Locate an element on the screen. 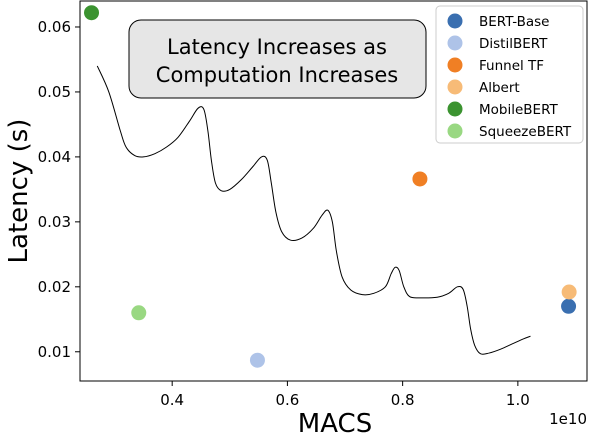 The height and width of the screenshot is (436, 592). y-tick-label: 0.06 is located at coordinates (54, 27).